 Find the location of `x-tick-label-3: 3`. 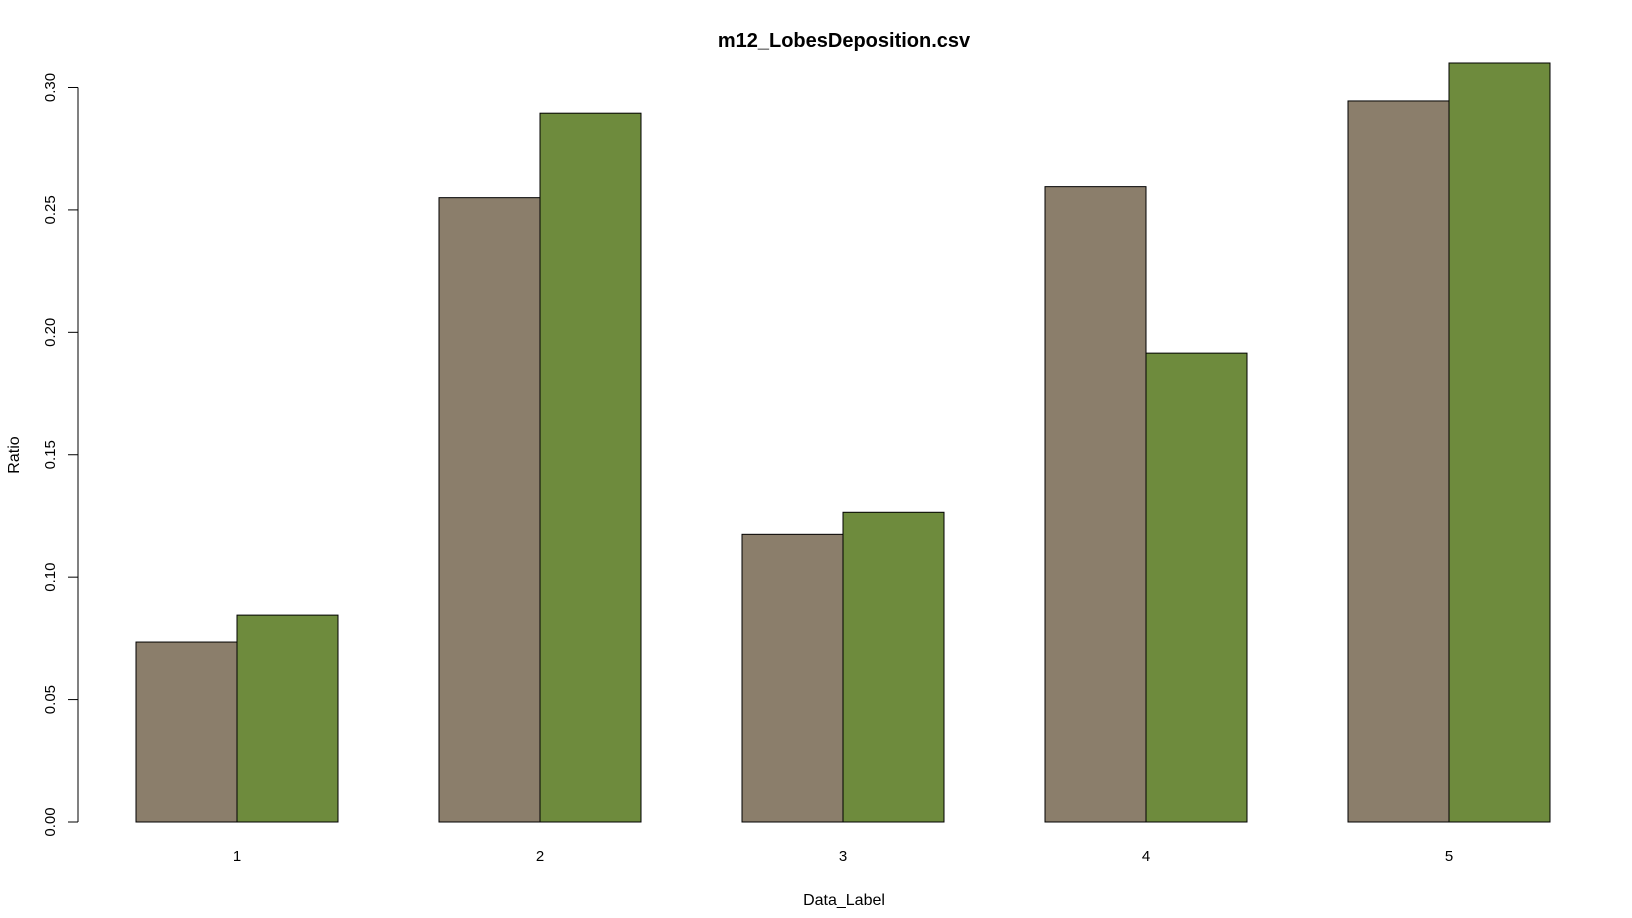

x-tick-label-3: 3 is located at coordinates (843, 856).